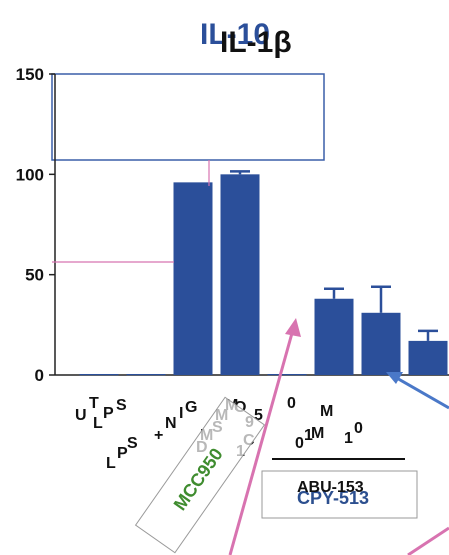 The height and width of the screenshot is (555, 449). I want to click on y-tick-label-2: 100, so click(30, 174).